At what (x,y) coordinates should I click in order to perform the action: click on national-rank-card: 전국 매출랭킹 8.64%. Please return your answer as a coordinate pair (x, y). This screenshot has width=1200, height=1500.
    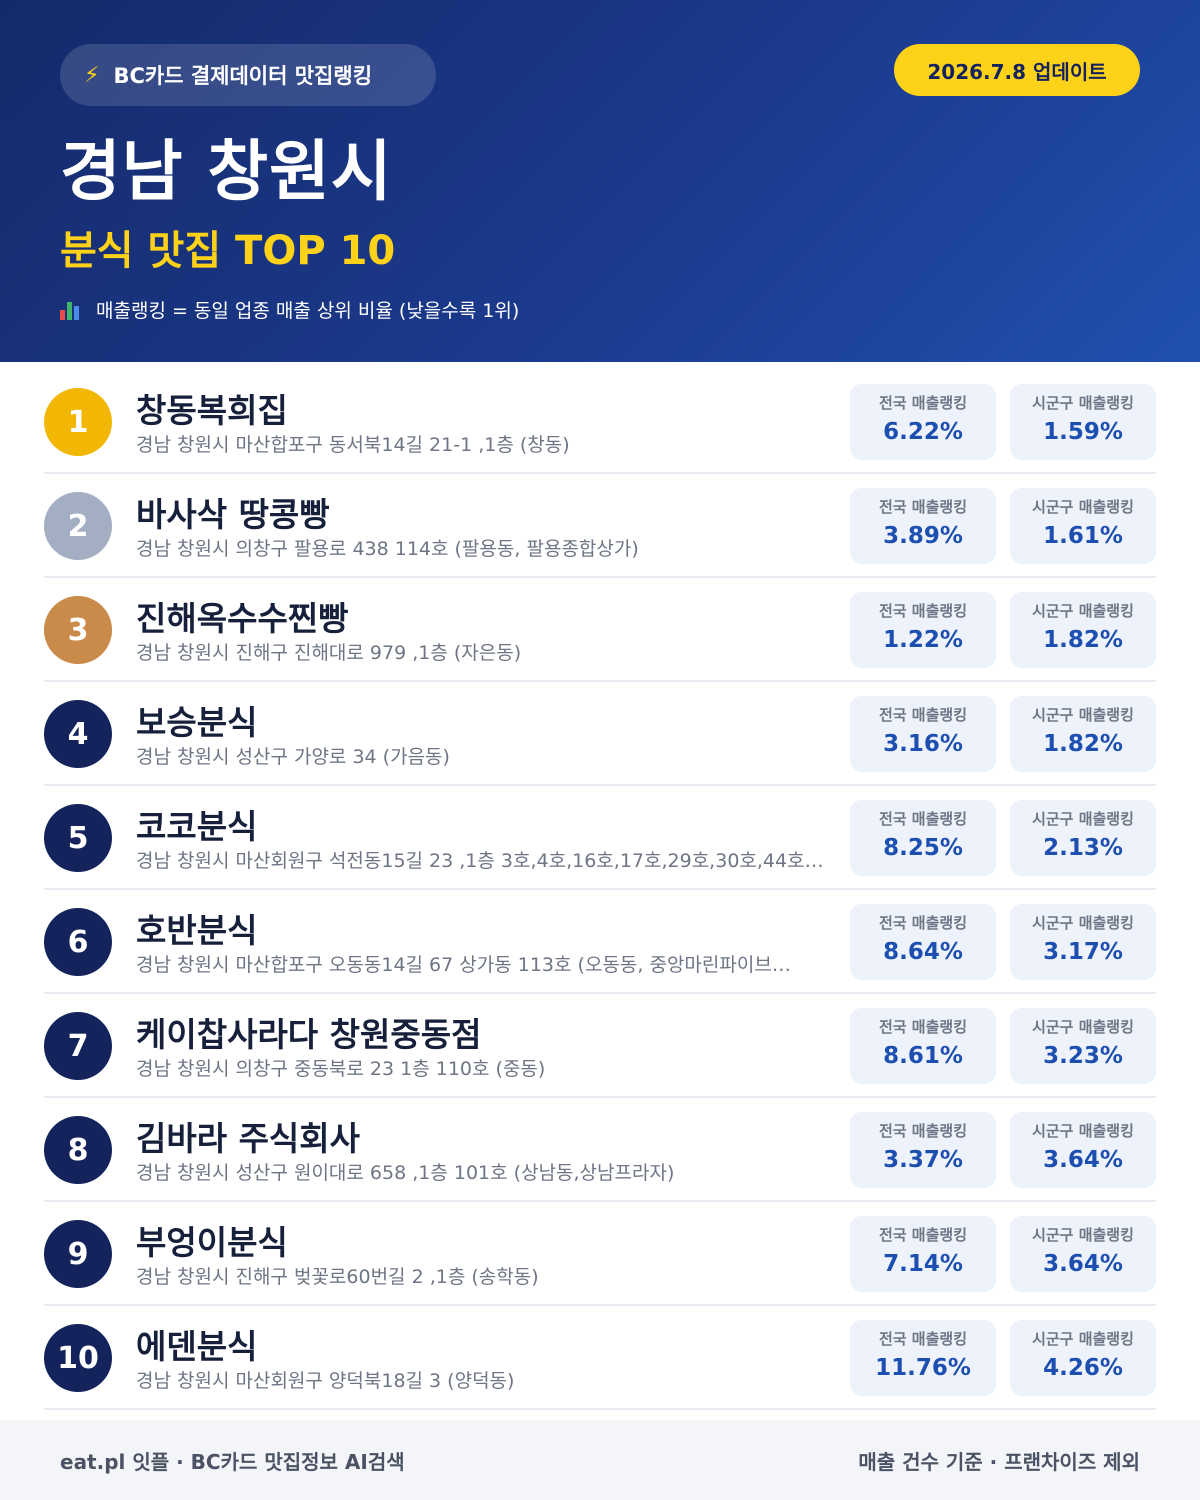
    Looking at the image, I should click on (923, 942).